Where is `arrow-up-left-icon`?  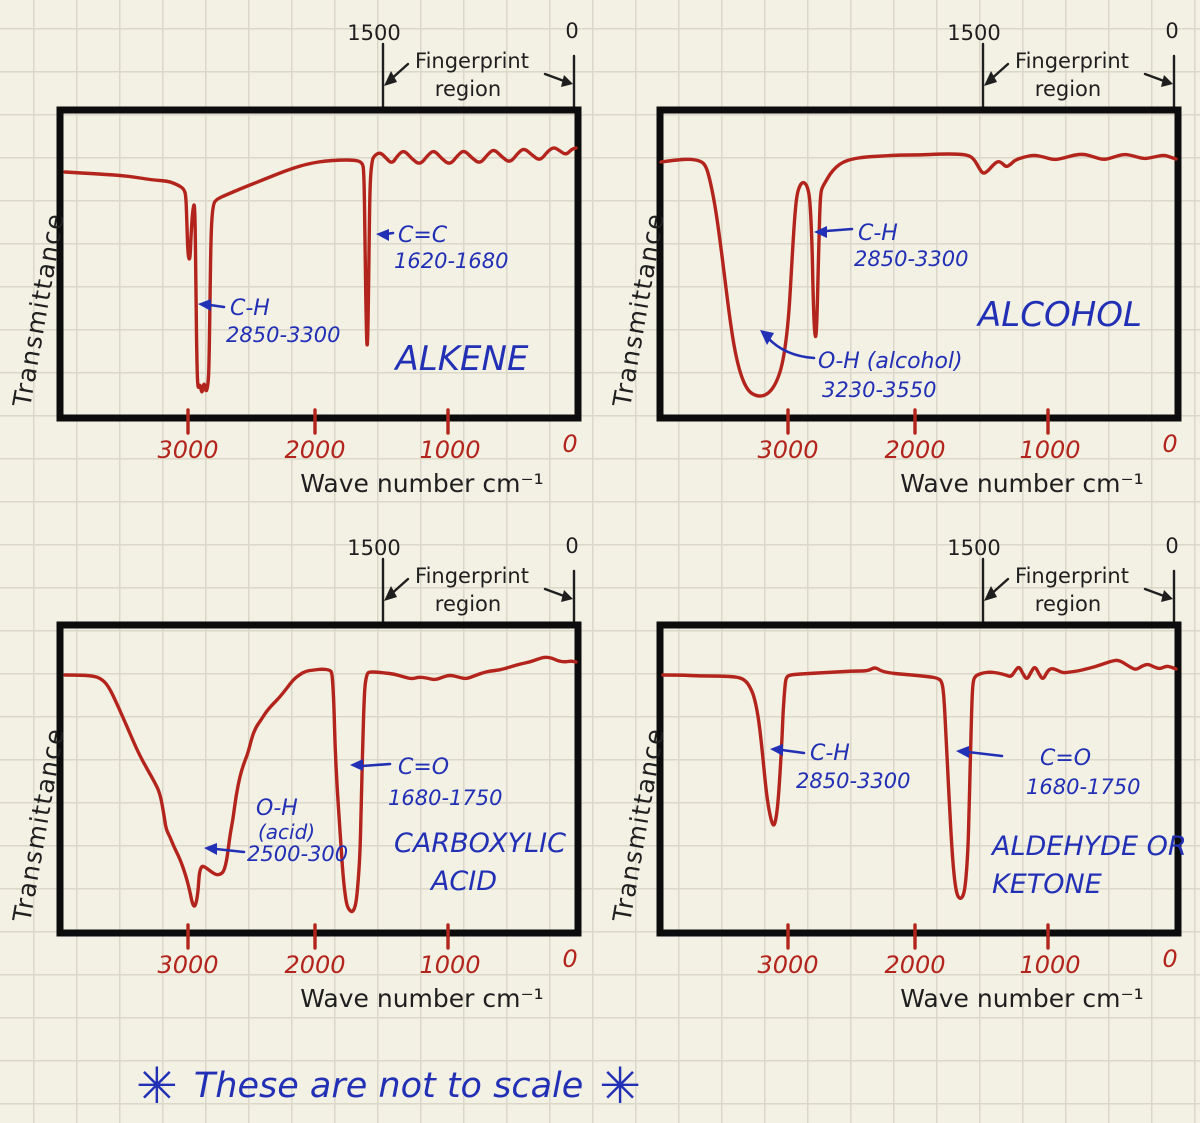
arrow-up-left-icon is located at coordinates (767, 337).